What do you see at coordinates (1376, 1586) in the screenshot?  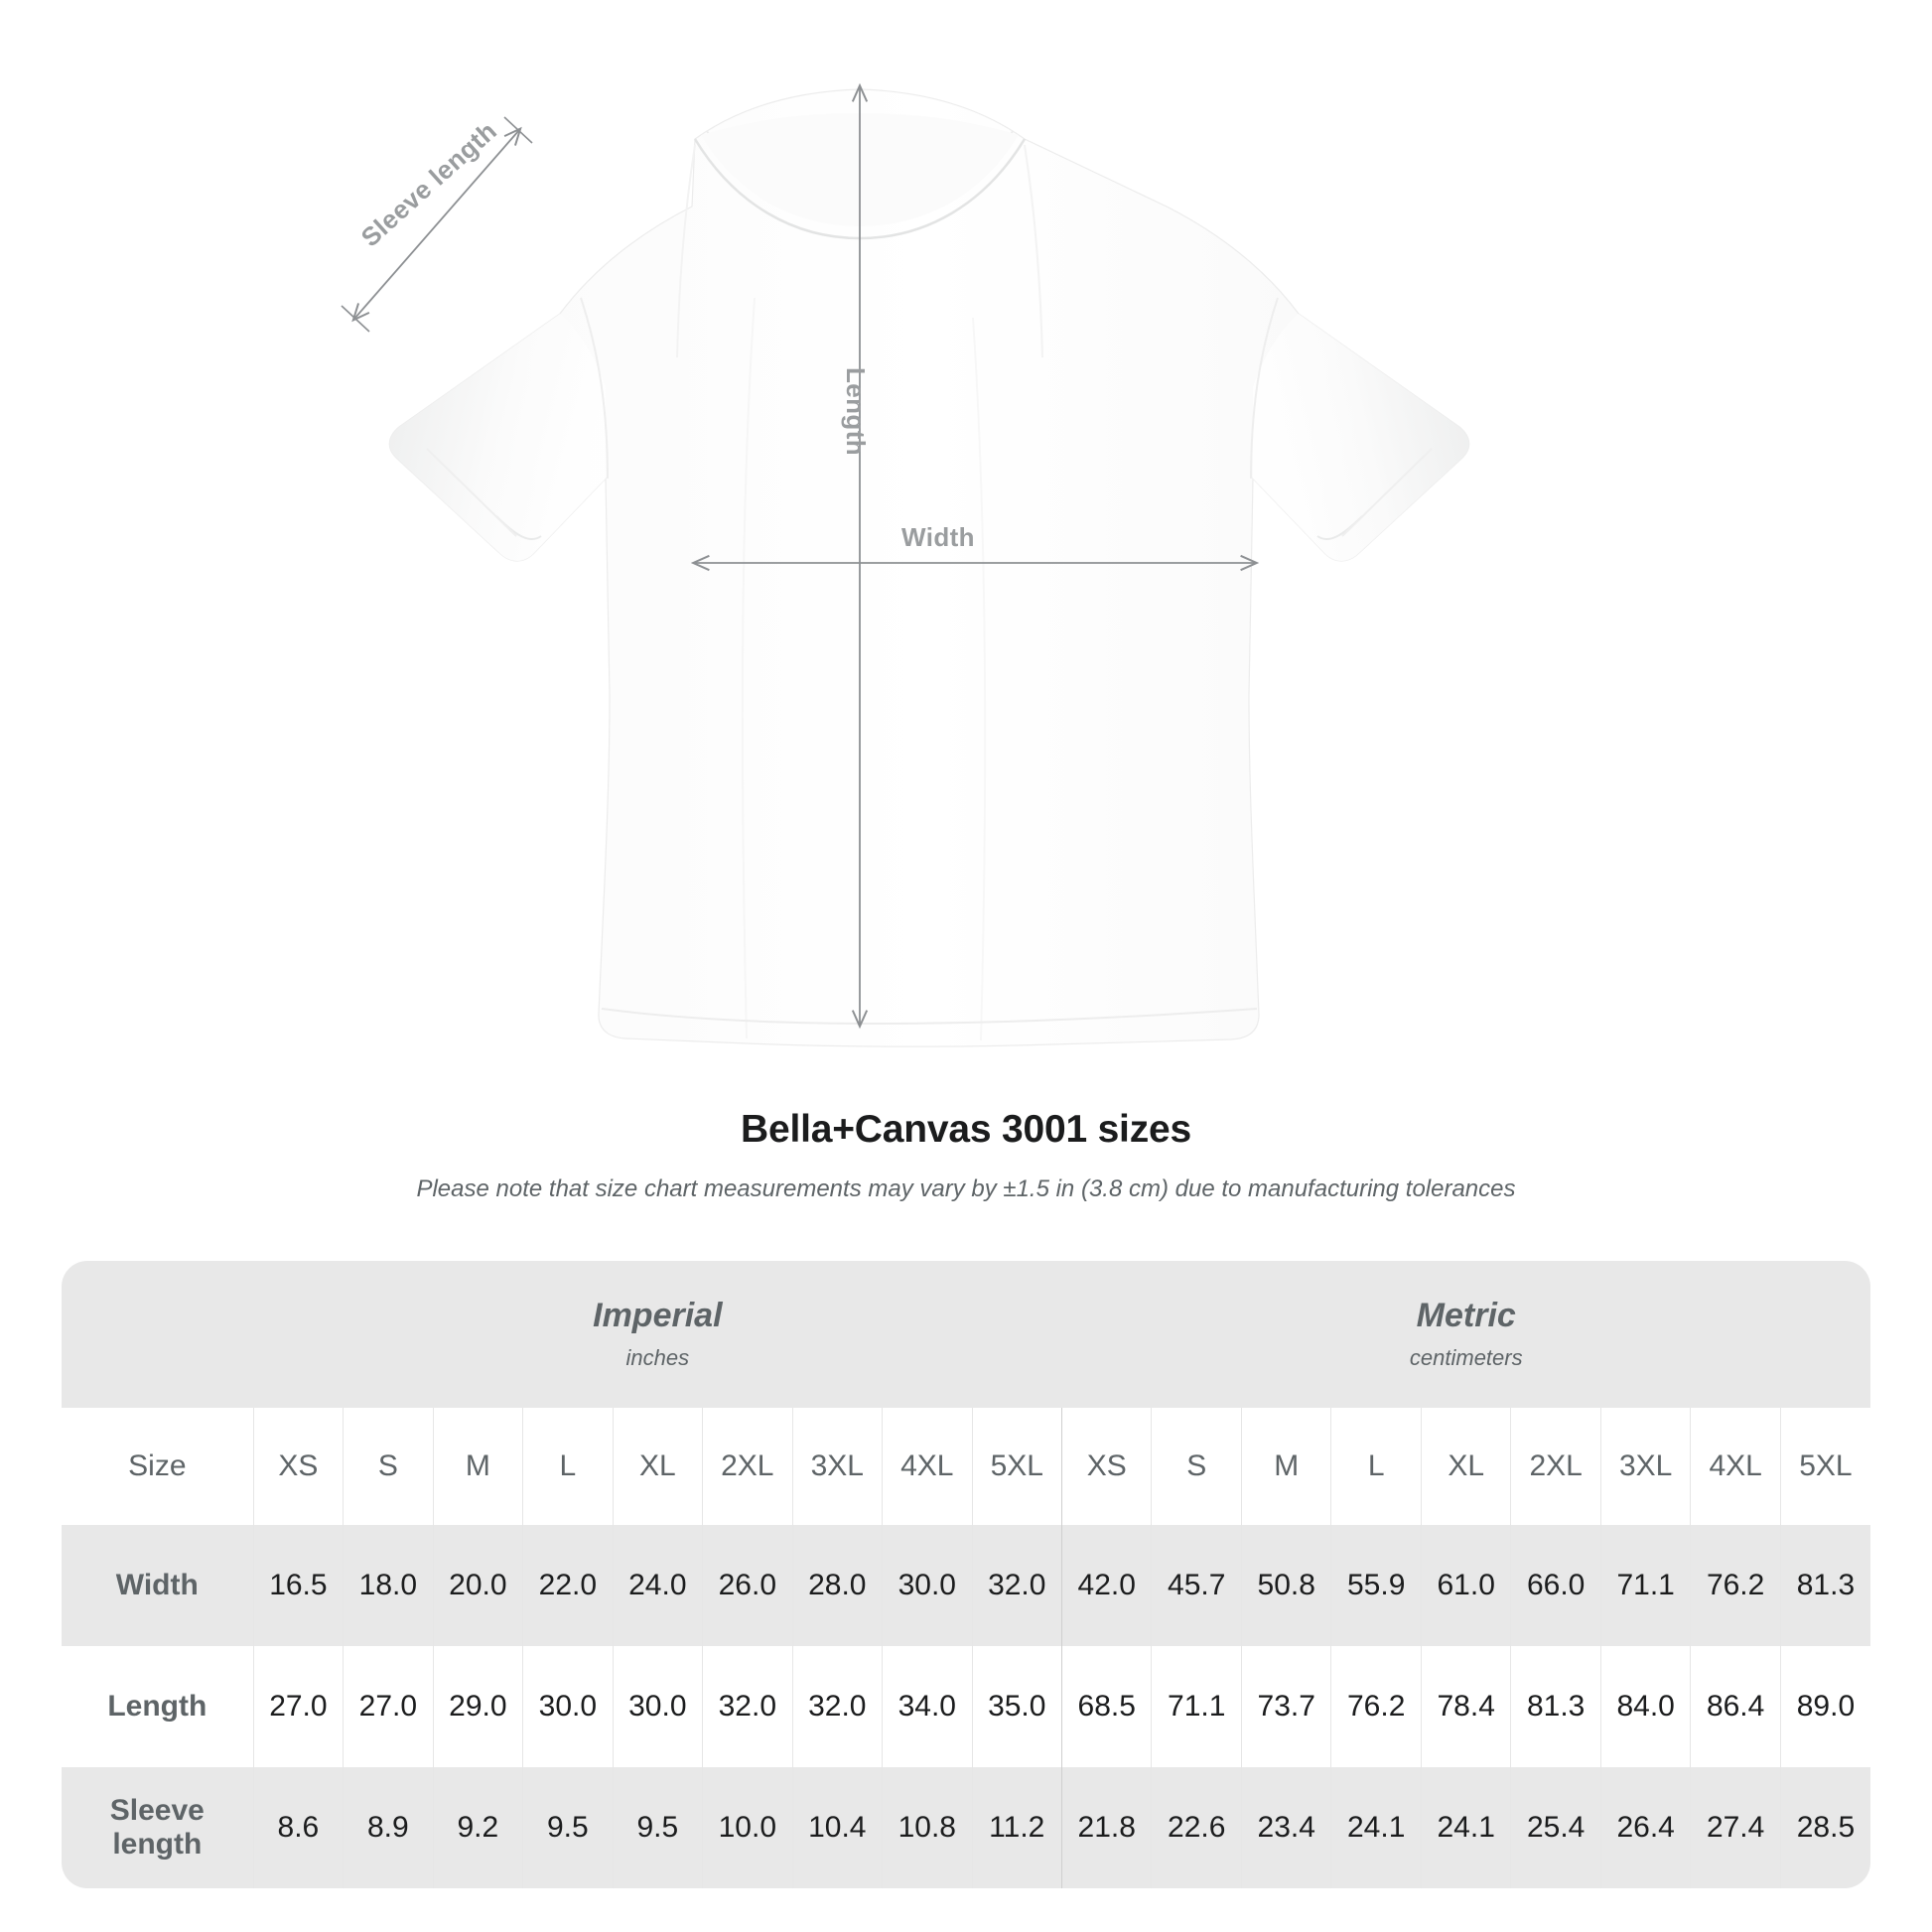 I see `table-cell: 55.9` at bounding box center [1376, 1586].